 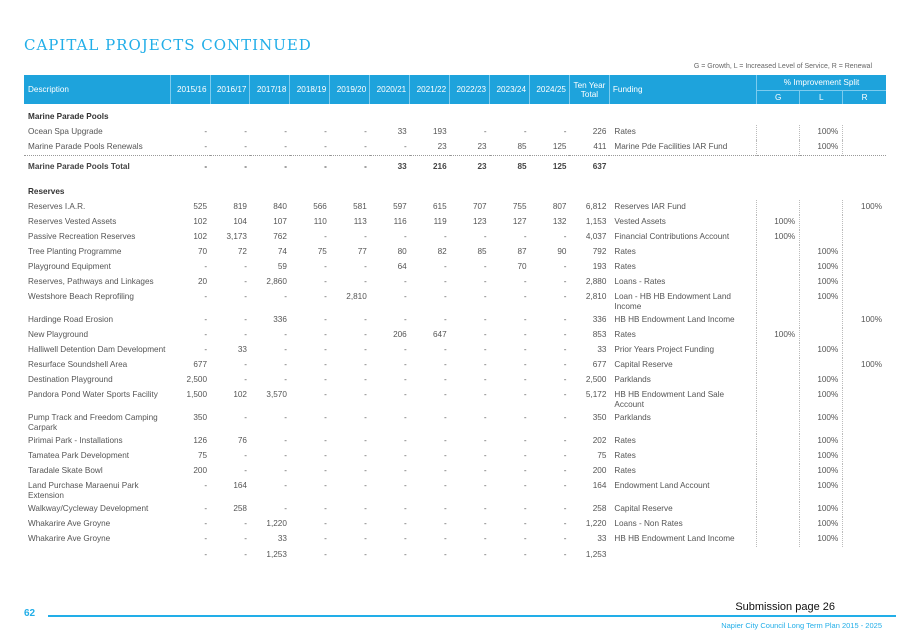 What do you see at coordinates (672, 236) in the screenshot?
I see `funding-source: Financial Contributions Account` at bounding box center [672, 236].